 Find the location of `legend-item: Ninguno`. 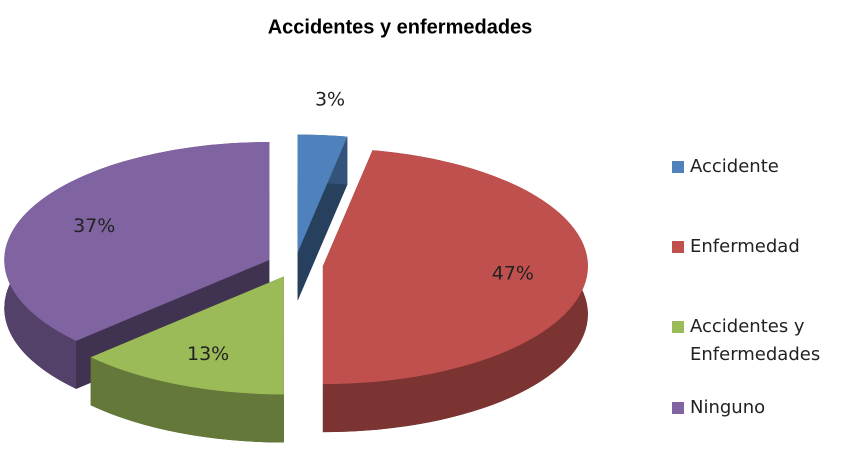

legend-item: Ninguno is located at coordinates (759, 408).